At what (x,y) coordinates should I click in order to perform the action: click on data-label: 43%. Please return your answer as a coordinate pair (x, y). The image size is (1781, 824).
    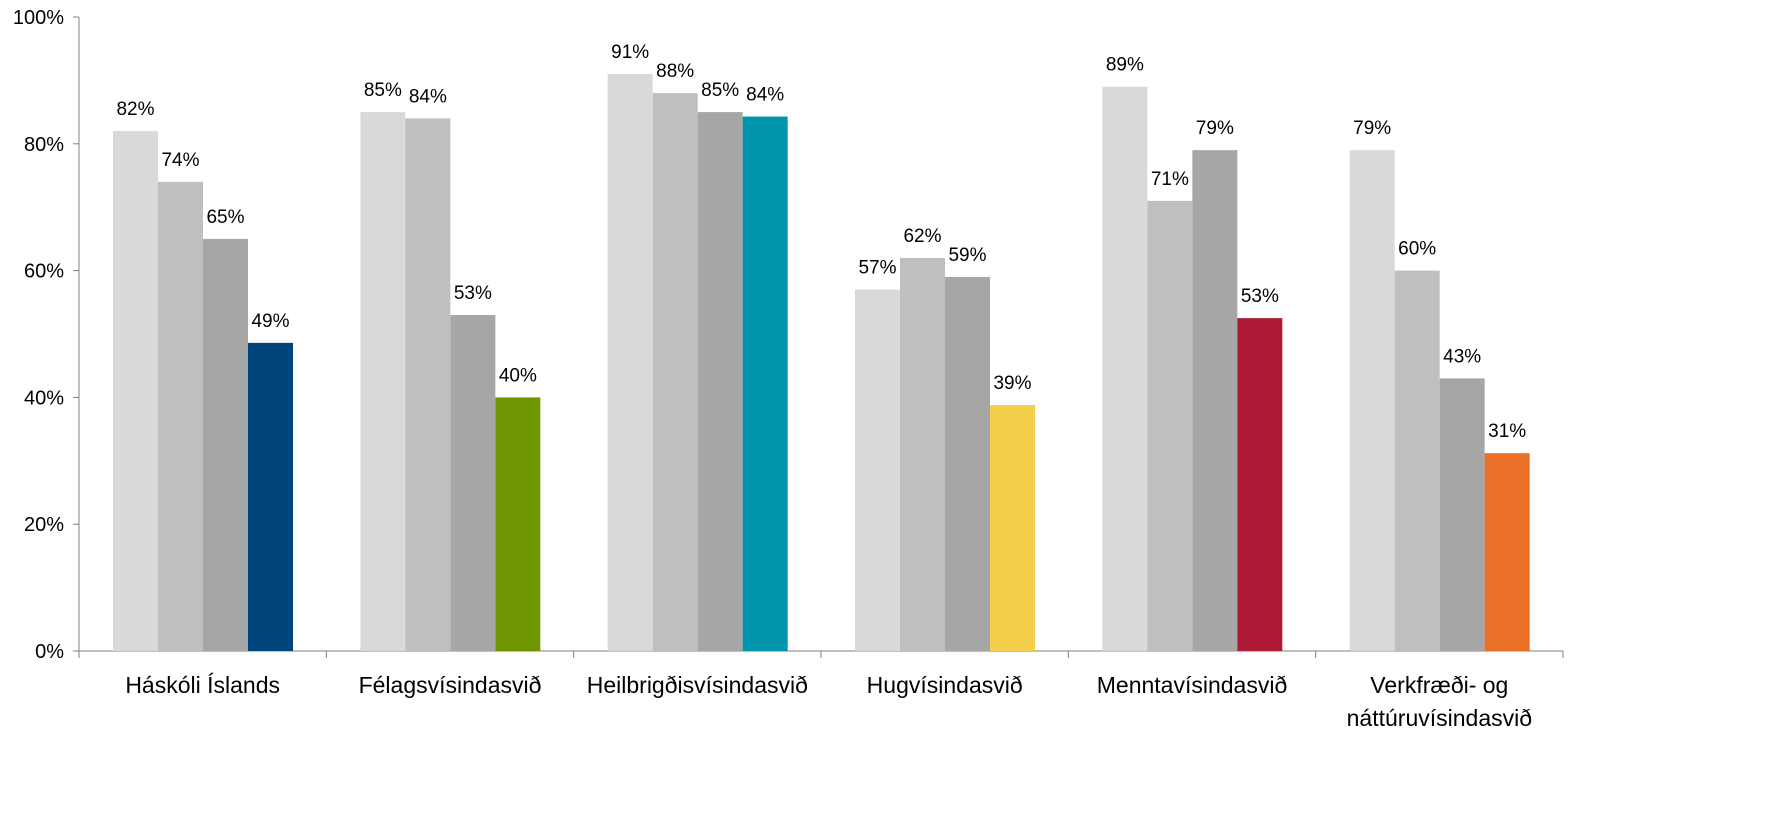
    Looking at the image, I should click on (1462, 356).